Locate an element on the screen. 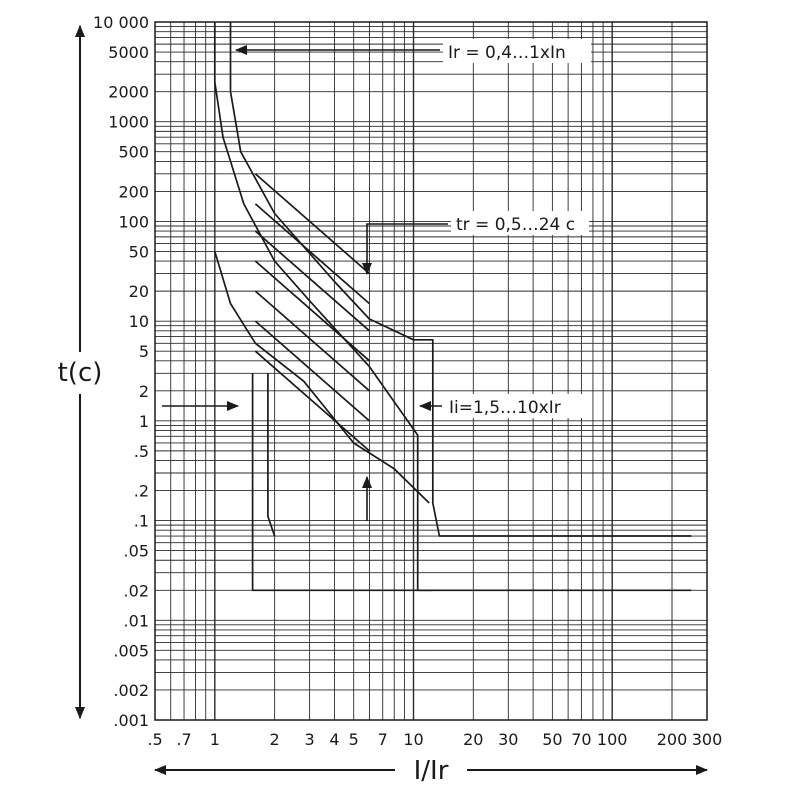 This screenshot has width=800, height=800. y-tick-label: .05 is located at coordinates (136, 551).